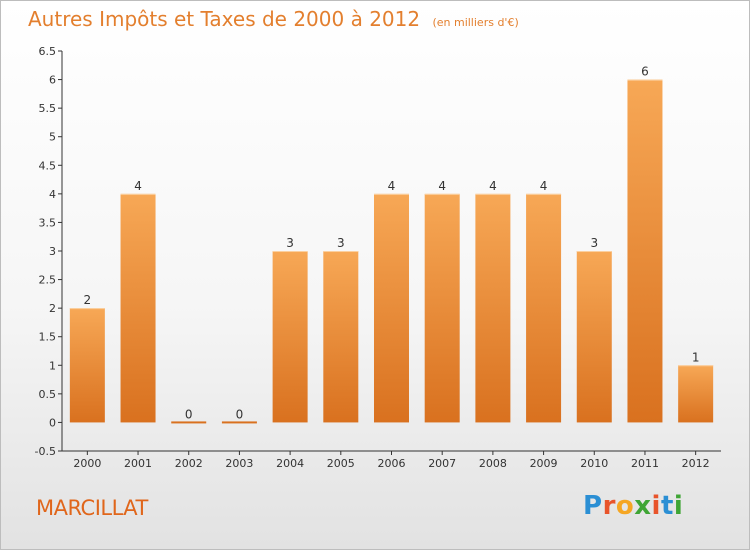 The image size is (750, 550). I want to click on brand-letter: r, so click(609, 506).